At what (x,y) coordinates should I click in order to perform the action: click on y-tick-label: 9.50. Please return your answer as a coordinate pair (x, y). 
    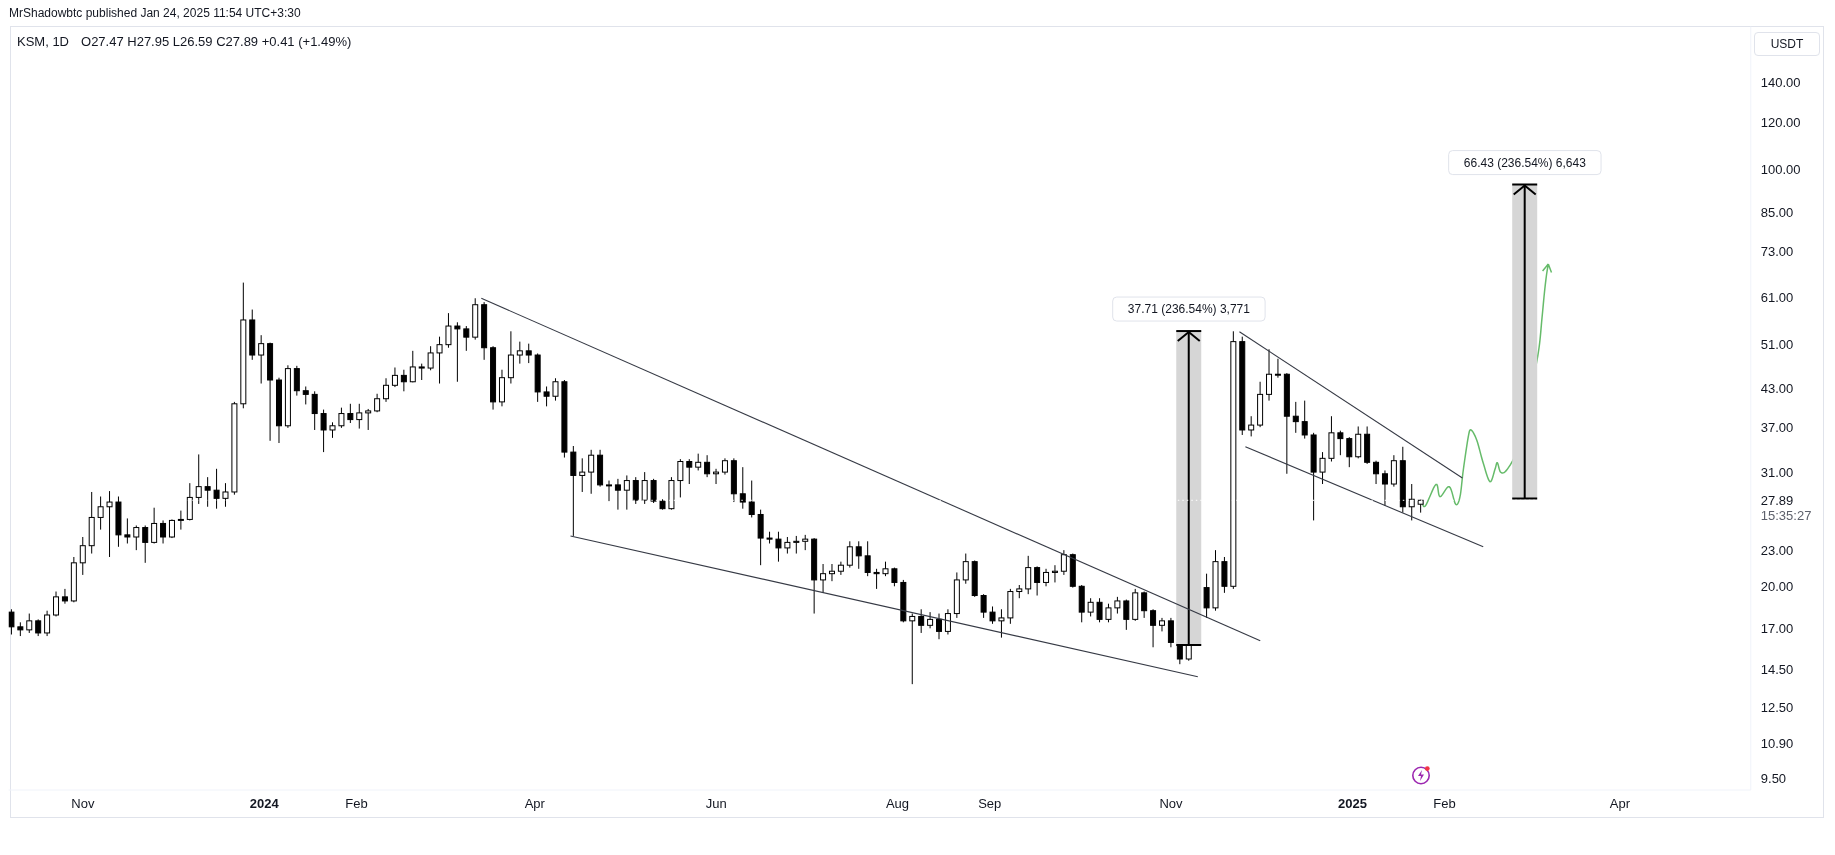
    Looking at the image, I should click on (1773, 779).